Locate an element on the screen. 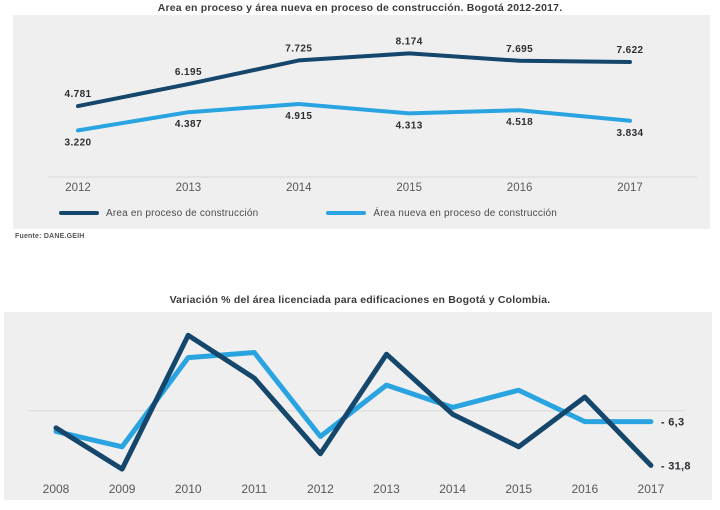 This screenshot has height=510, width=720. data-label: 4.313 is located at coordinates (409, 125).